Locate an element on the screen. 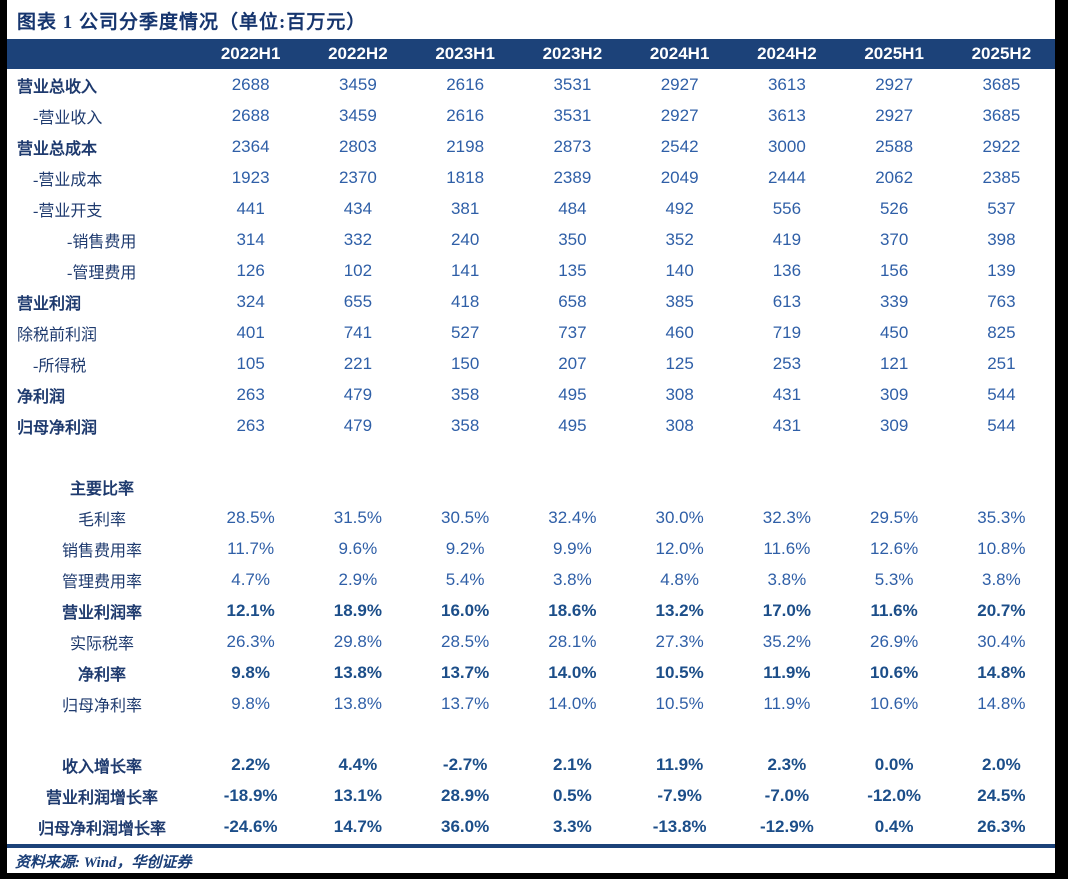  cell-value: 13.7% is located at coordinates (465, 703).